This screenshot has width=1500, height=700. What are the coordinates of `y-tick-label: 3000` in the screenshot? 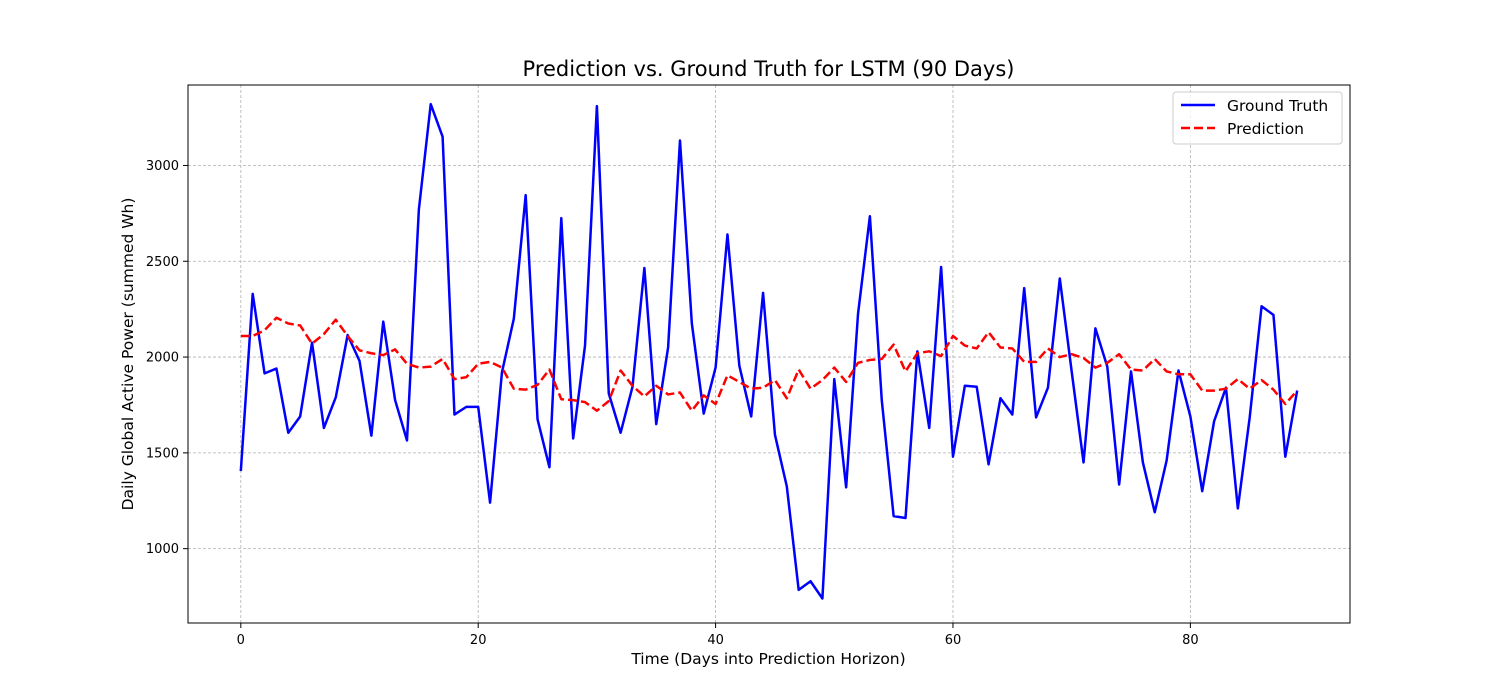 It's located at (162, 166).